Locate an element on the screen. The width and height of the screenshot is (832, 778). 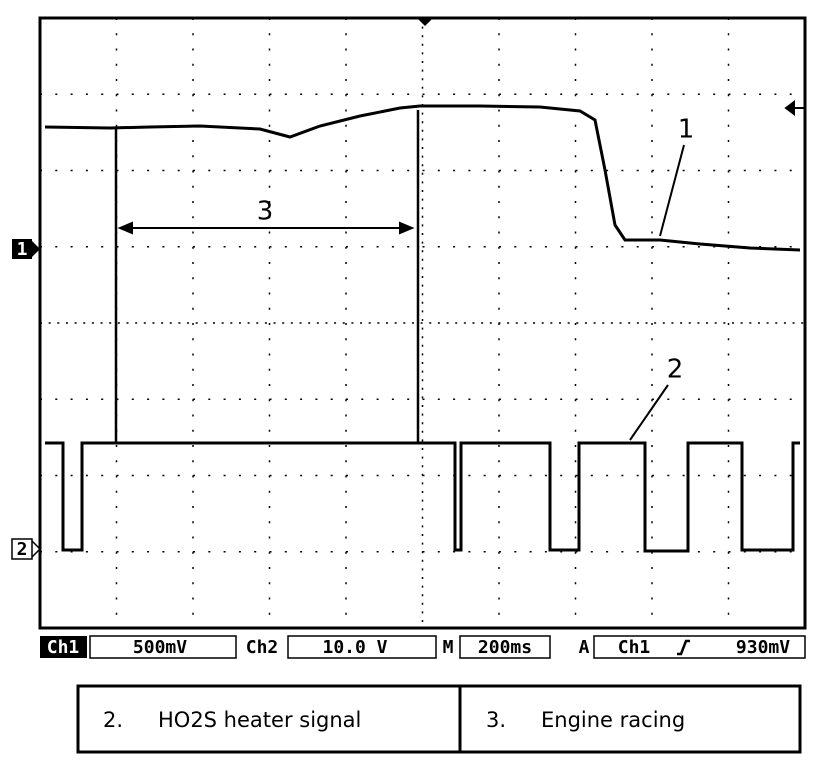
ch1-label: Ch1 is located at coordinates (63, 647).